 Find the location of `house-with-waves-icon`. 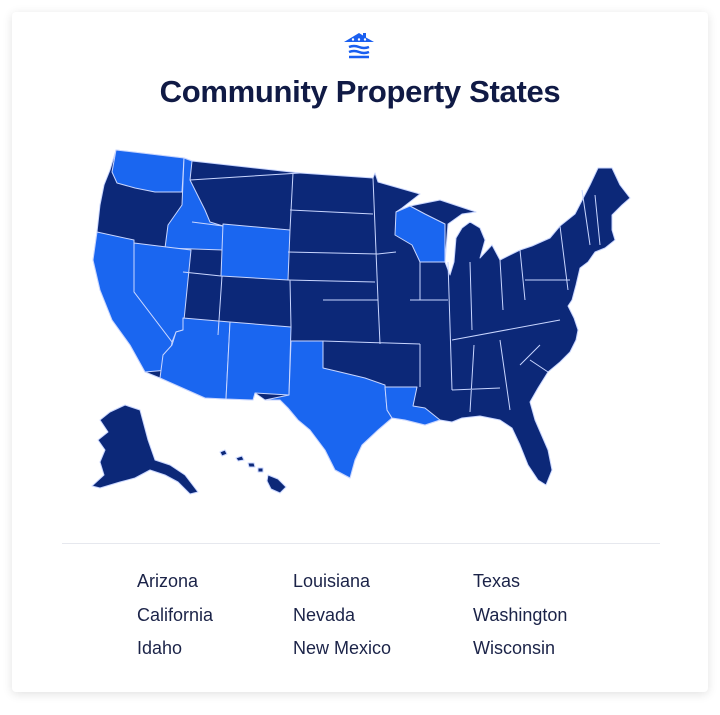

house-with-waves-icon is located at coordinates (359, 46).